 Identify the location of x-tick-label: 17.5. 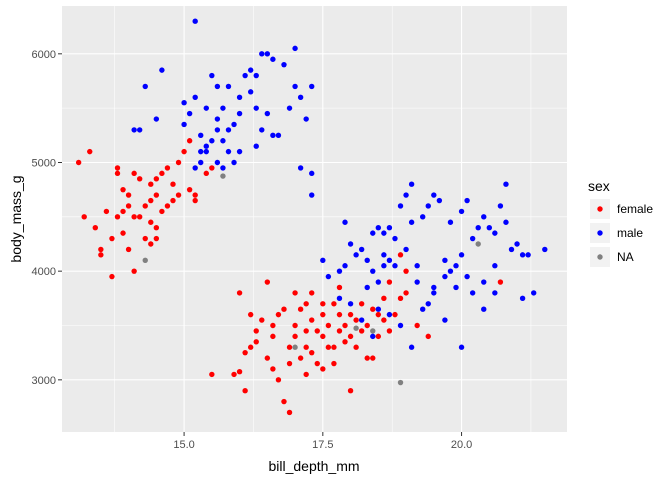
(322, 445).